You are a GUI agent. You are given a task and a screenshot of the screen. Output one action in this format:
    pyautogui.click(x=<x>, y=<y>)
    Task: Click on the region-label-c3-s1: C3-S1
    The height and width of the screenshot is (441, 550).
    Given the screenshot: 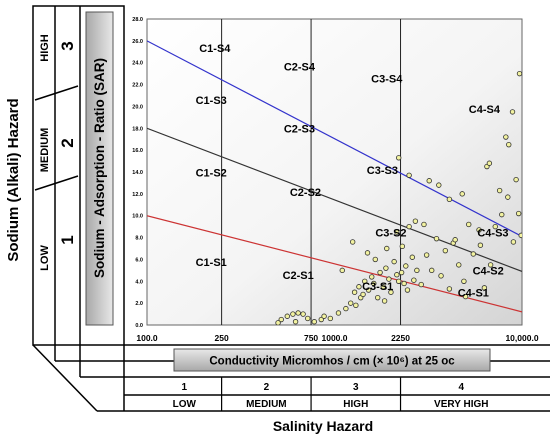 What is the action you would take?
    pyautogui.click(x=377, y=287)
    